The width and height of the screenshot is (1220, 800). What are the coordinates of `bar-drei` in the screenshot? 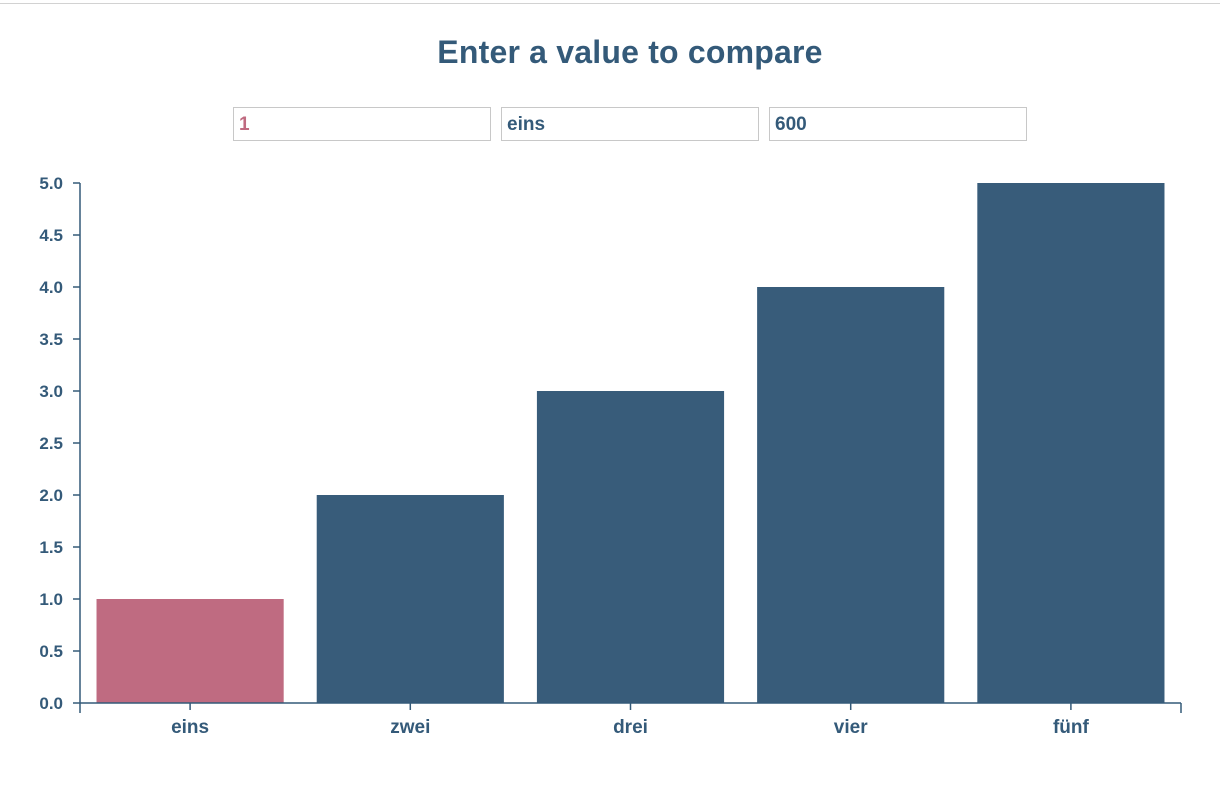 It's located at (630, 547).